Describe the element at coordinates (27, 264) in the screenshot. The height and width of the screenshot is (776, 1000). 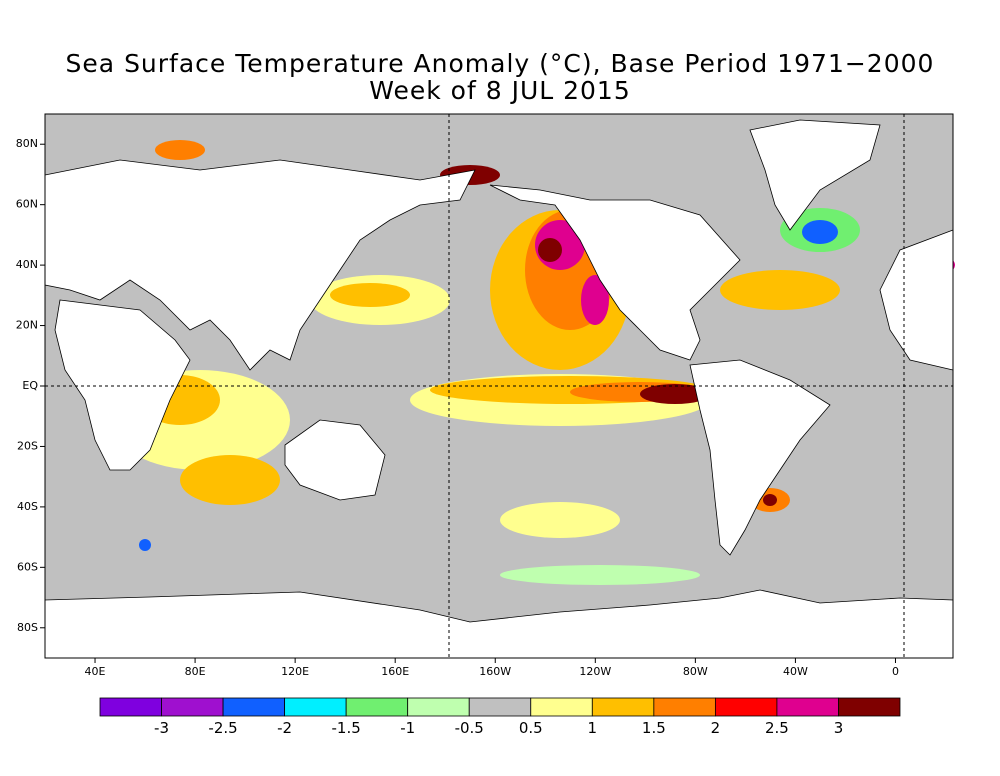
I see `y-tick-label: 40N` at that location.